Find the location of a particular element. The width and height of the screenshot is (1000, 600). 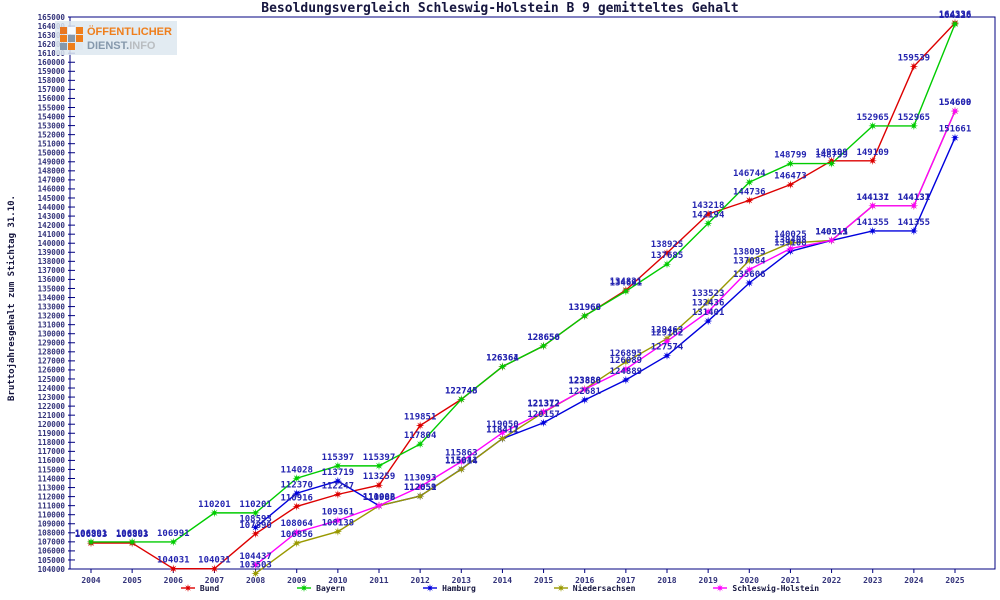

data-point-label: 112247 is located at coordinates (338, 486).